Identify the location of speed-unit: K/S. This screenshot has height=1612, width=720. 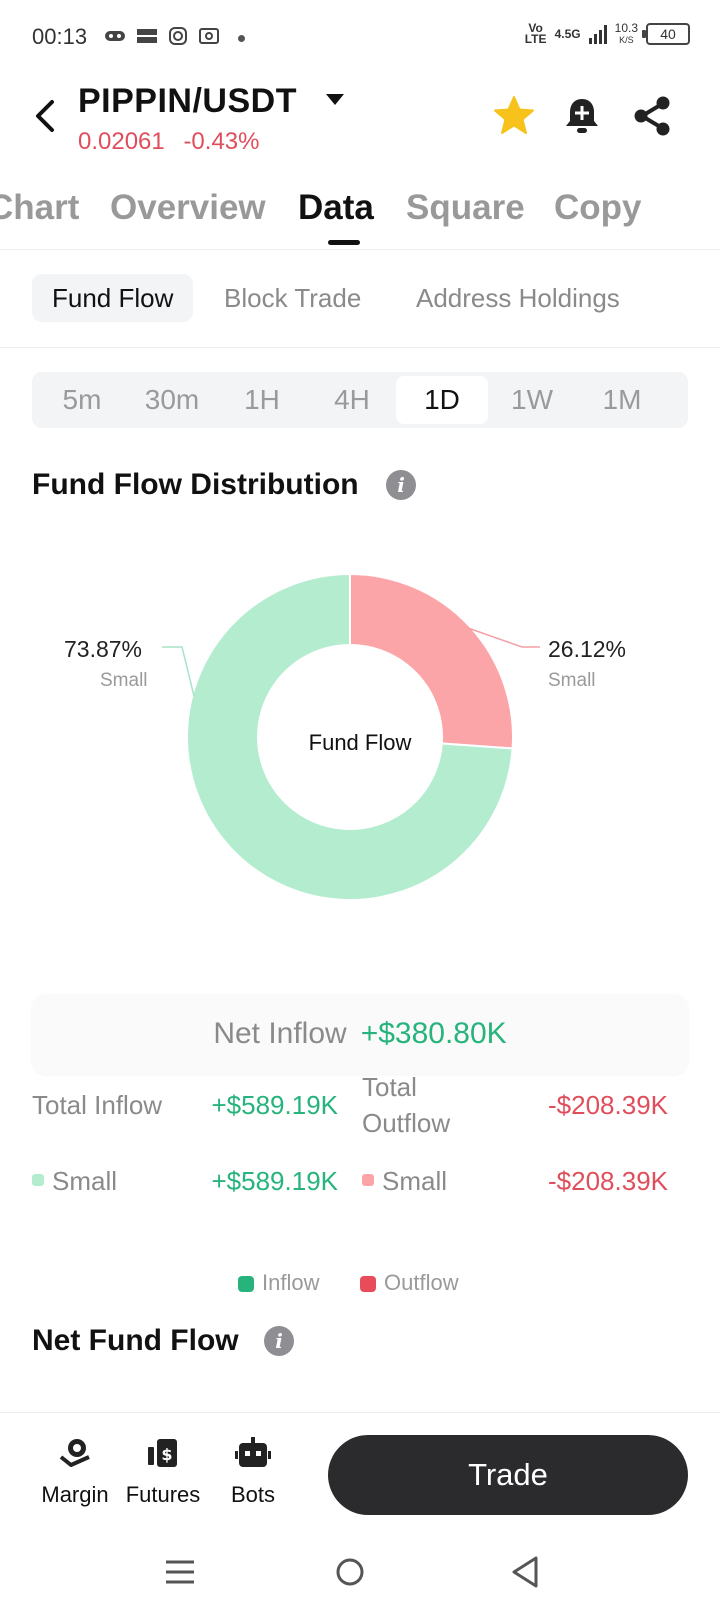
(626, 40).